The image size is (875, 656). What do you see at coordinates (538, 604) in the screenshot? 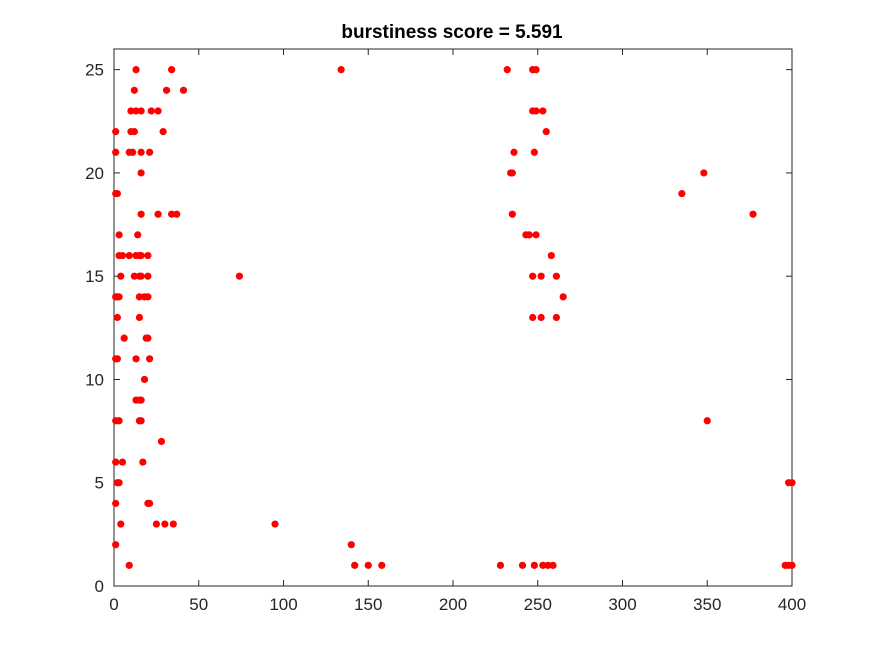
I see `x-tick-label: 250` at bounding box center [538, 604].